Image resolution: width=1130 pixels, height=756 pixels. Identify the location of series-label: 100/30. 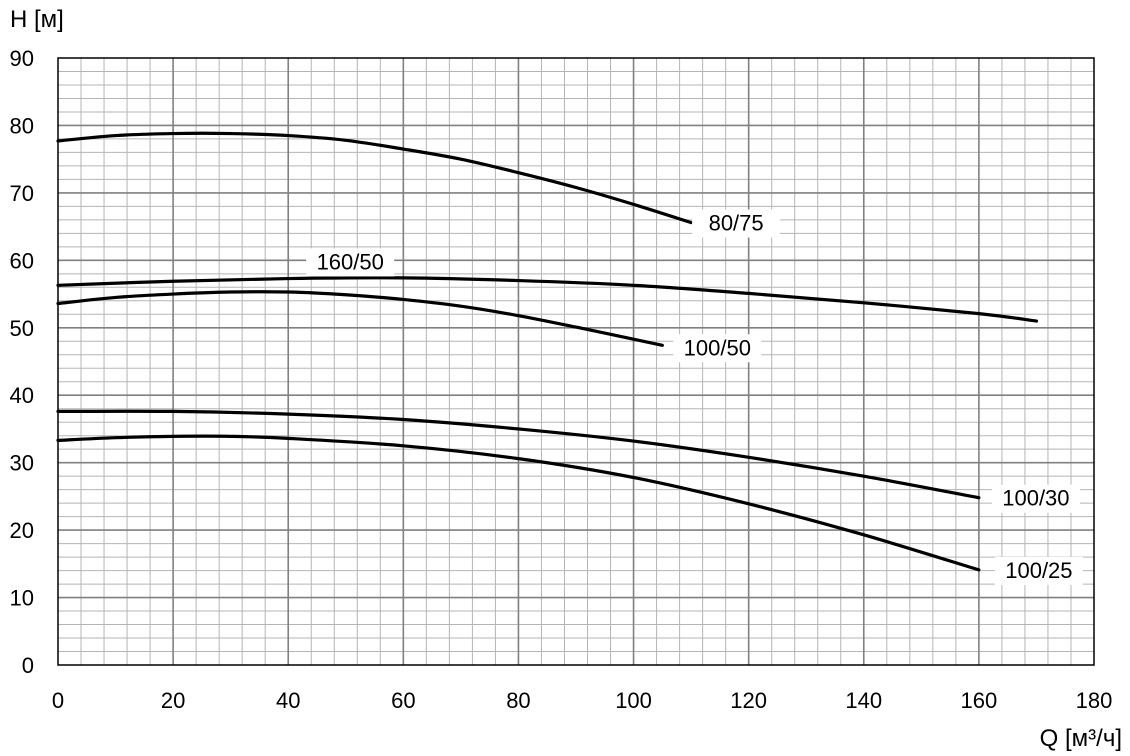
(1035, 498).